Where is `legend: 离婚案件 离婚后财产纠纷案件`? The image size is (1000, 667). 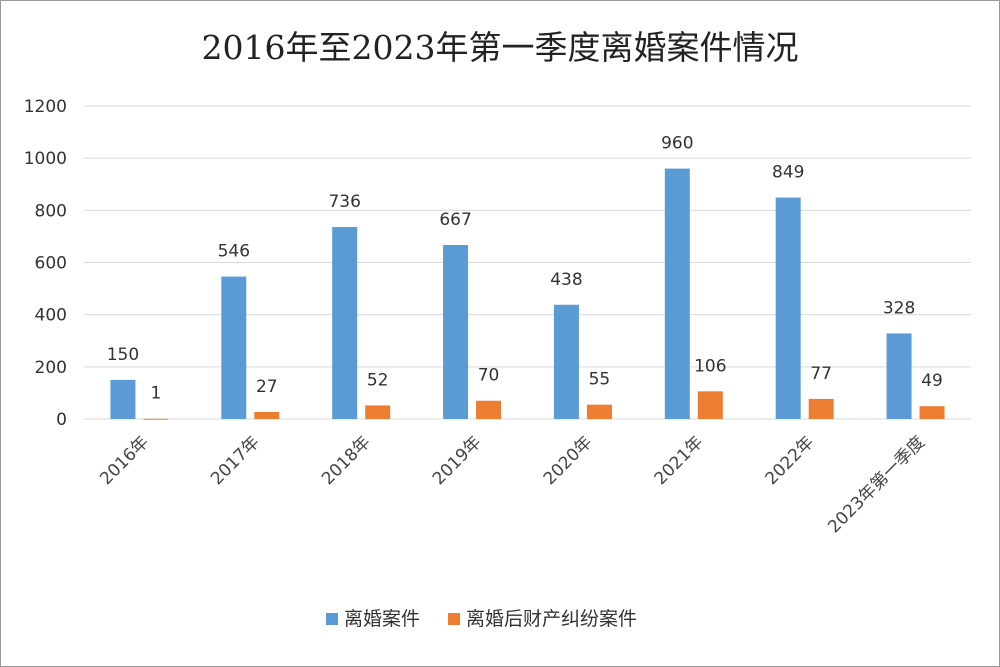
legend: 离婚案件 离婚后财产纠纷案件 is located at coordinates (481, 619).